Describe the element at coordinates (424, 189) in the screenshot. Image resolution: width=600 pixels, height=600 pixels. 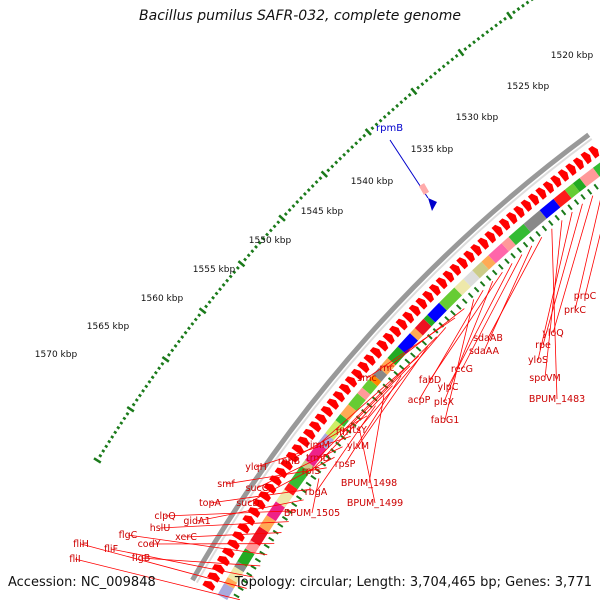
I see `highlight-gene-block` at that location.